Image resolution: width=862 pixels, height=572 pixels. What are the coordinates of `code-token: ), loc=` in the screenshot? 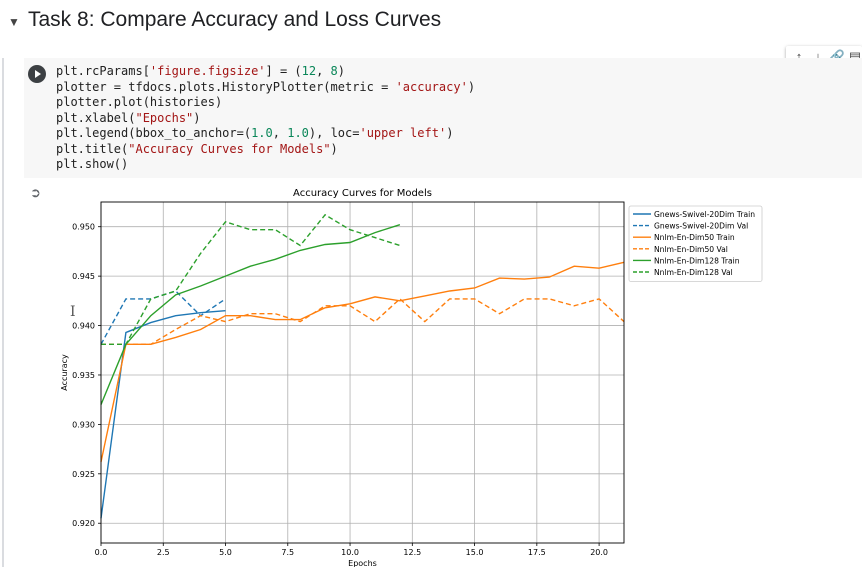 It's located at (334, 133).